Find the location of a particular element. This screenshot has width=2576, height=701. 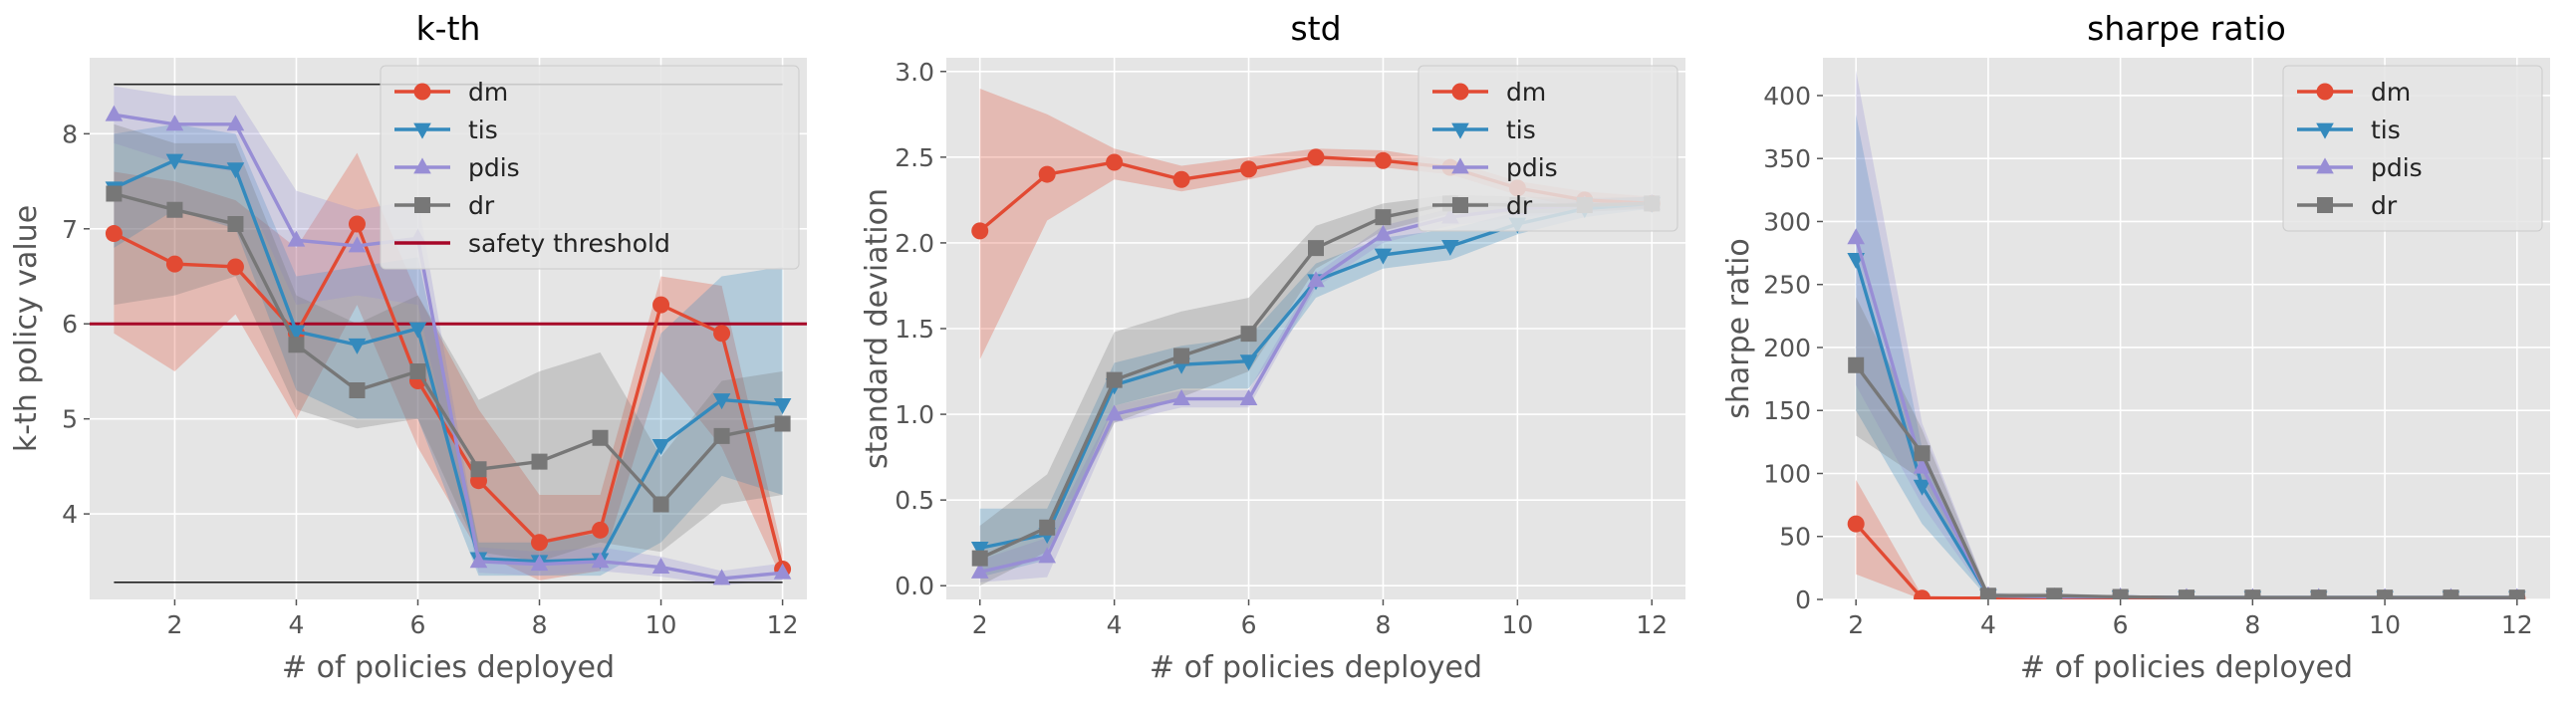

y-tick-label: 250 is located at coordinates (1787, 285).